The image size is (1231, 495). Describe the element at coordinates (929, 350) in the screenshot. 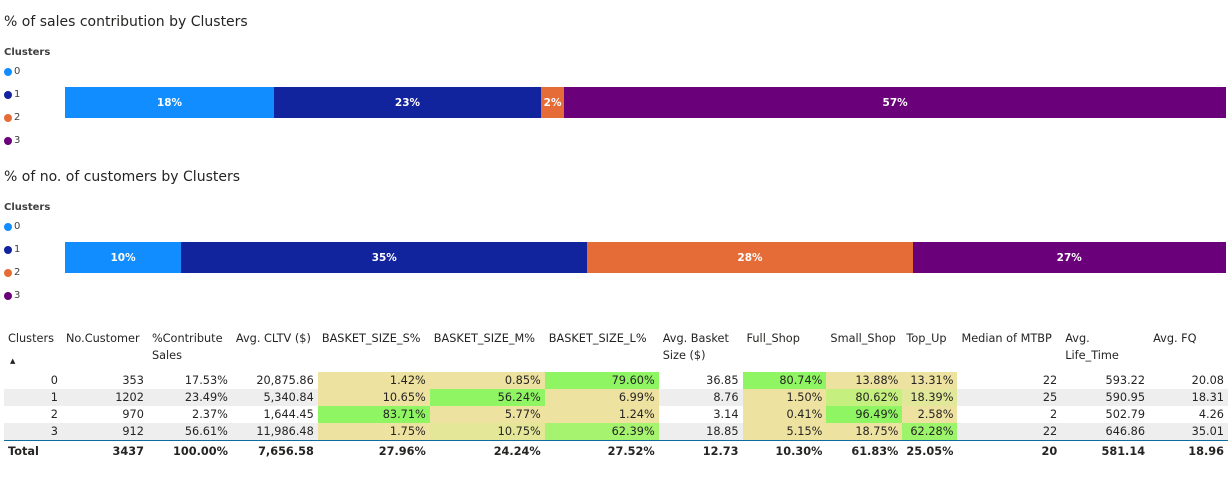

I see `column-header: Top_Up` at that location.